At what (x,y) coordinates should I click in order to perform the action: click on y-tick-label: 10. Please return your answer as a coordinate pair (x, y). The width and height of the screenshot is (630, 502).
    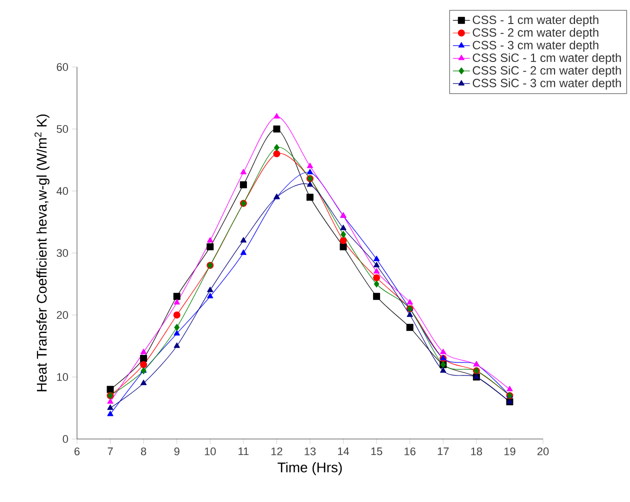
    Looking at the image, I should click on (62, 377).